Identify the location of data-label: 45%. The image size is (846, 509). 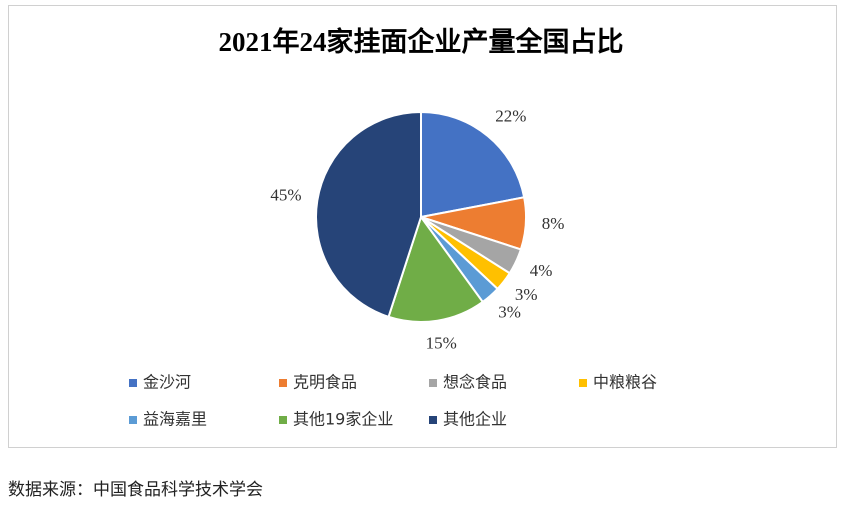
(285, 195).